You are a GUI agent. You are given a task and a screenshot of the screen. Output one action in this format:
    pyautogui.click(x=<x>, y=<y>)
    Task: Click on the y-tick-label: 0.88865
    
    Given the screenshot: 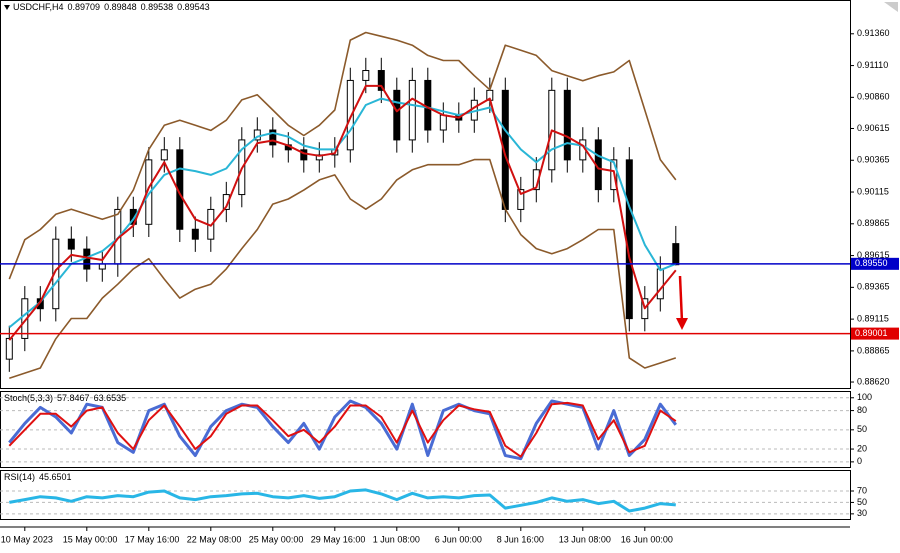 What is the action you would take?
    pyautogui.click(x=873, y=350)
    